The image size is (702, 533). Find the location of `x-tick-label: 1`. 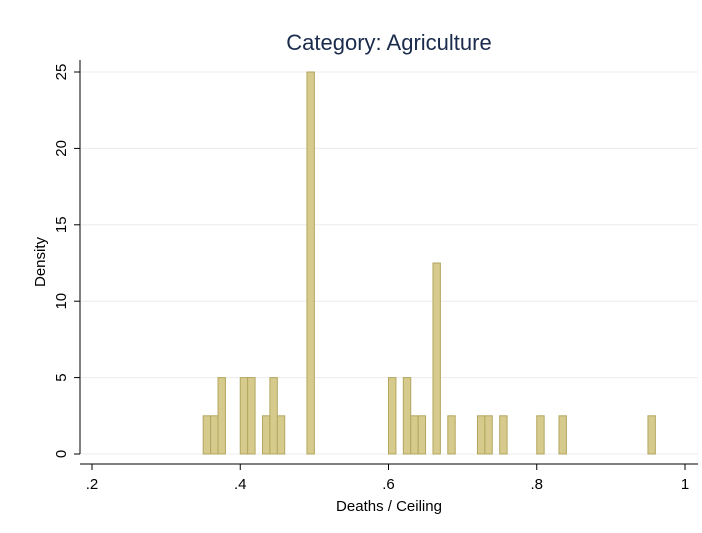

x-tick-label: 1 is located at coordinates (685, 484).